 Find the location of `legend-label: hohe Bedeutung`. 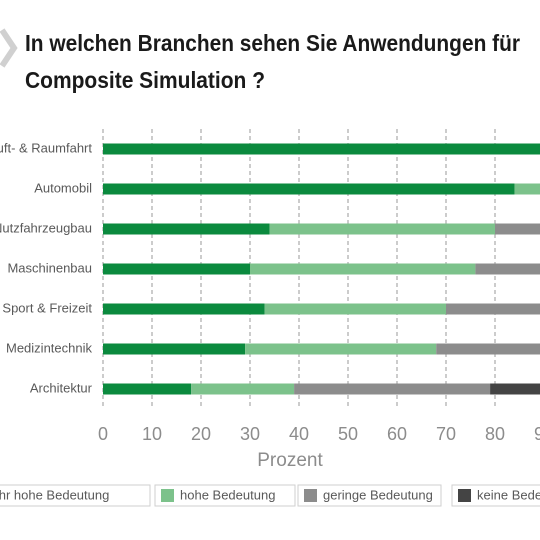

legend-label: hohe Bedeutung is located at coordinates (227, 494).